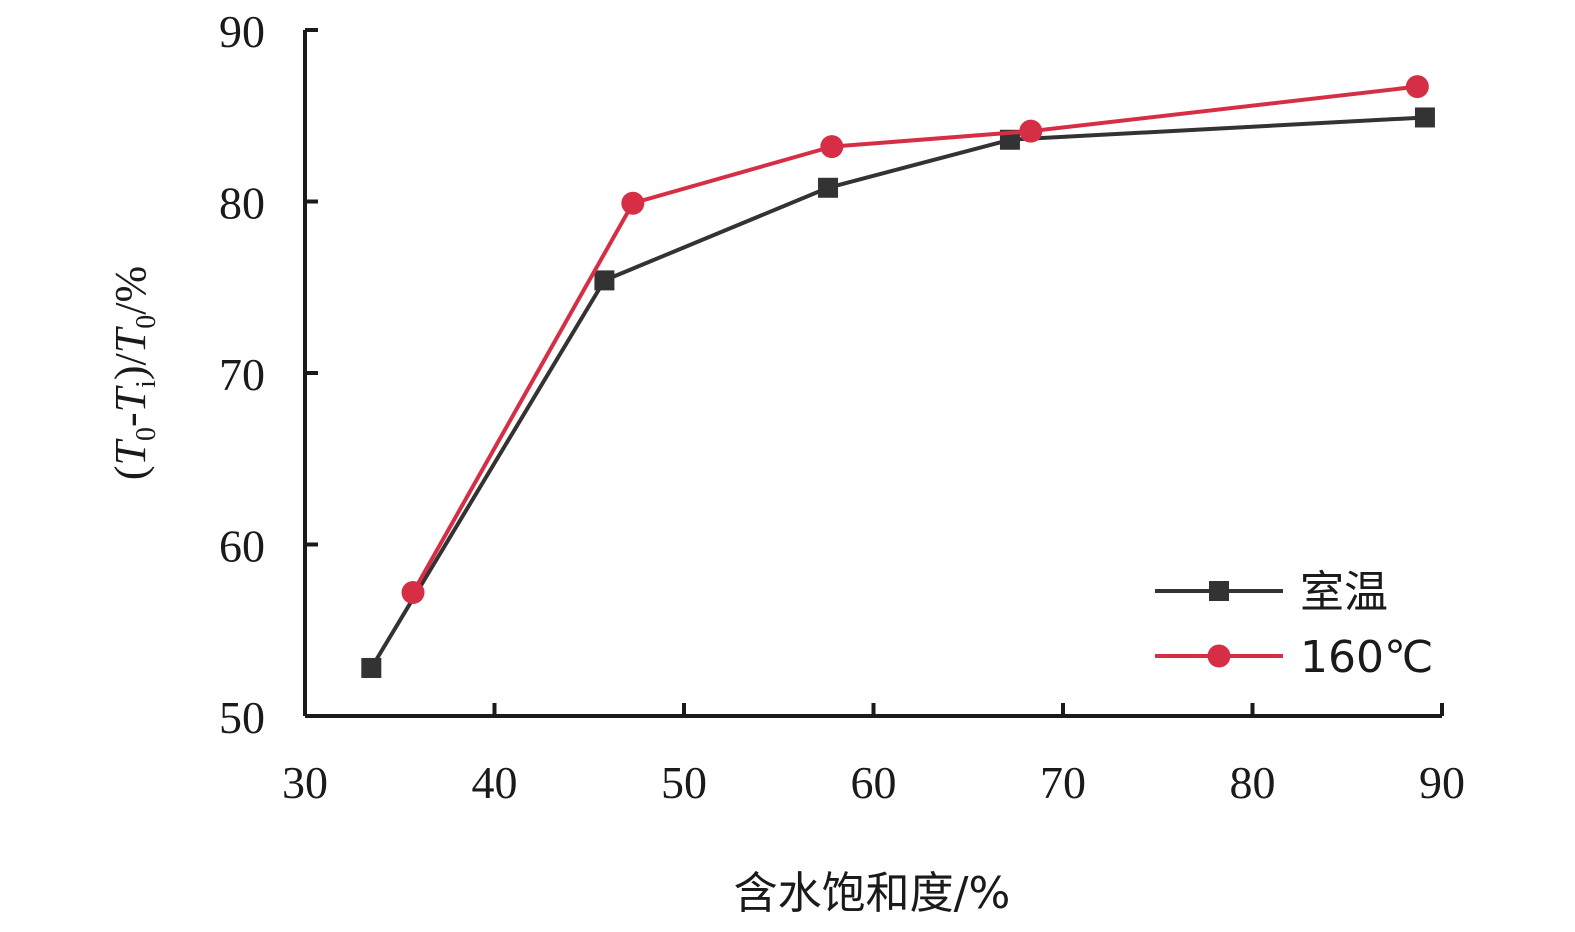 The image size is (1575, 932). Describe the element at coordinates (1442, 782) in the screenshot. I see `x-tick-label: 90` at that location.